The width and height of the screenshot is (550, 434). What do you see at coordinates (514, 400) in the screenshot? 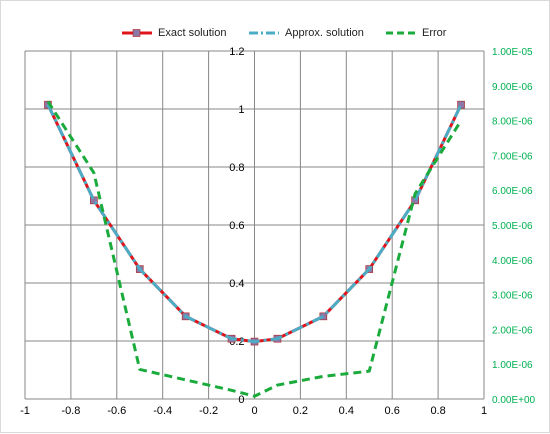
I see `y2-tick-label: 0.00E+00` at bounding box center [514, 400].